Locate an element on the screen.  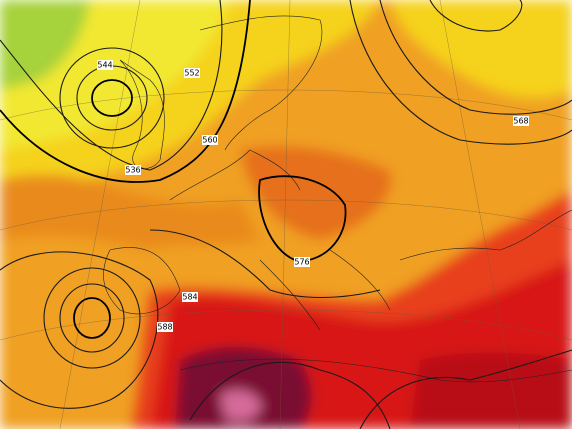
contour-label: 584 is located at coordinates (189, 297).